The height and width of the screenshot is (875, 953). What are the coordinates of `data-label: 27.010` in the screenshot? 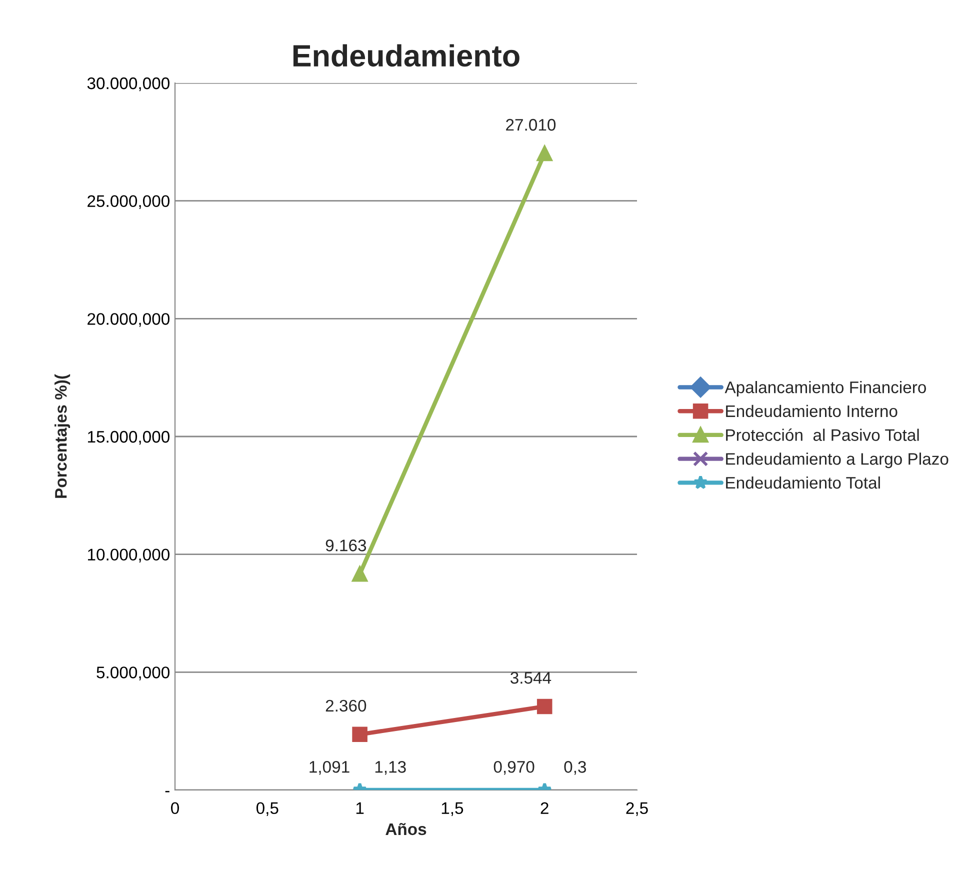 It's located at (531, 124).